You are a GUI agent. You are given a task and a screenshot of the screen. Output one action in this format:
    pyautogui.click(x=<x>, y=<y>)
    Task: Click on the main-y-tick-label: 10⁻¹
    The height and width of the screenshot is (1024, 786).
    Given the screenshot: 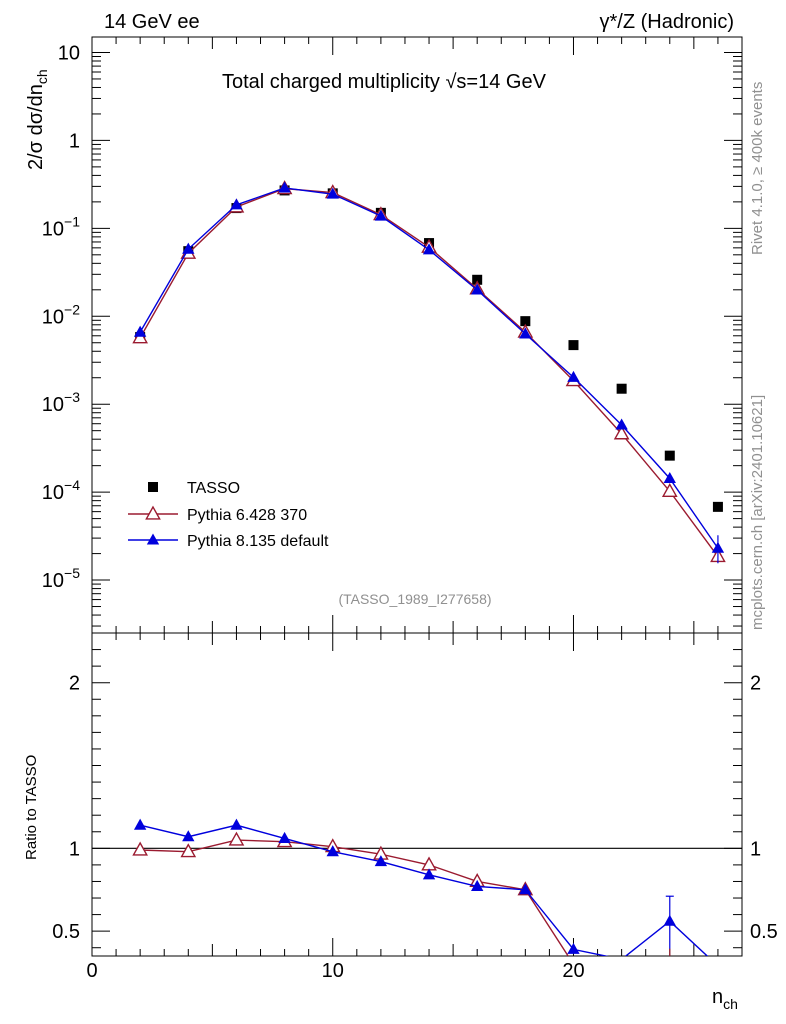 What is the action you would take?
    pyautogui.click(x=61, y=226)
    